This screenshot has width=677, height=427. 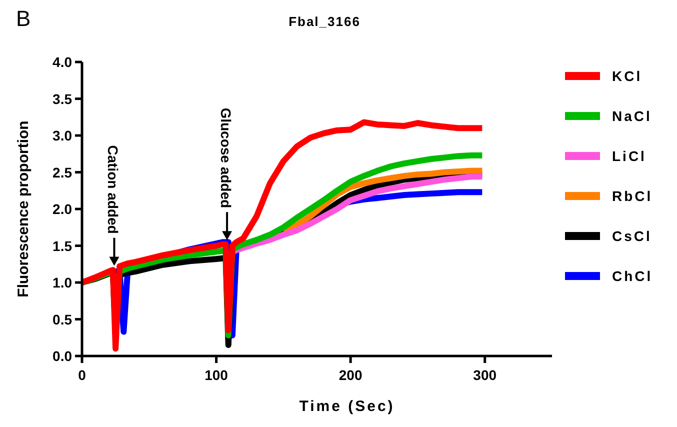 What do you see at coordinates (62, 209) in the screenshot?
I see `y-tick-label: 2.0` at bounding box center [62, 209].